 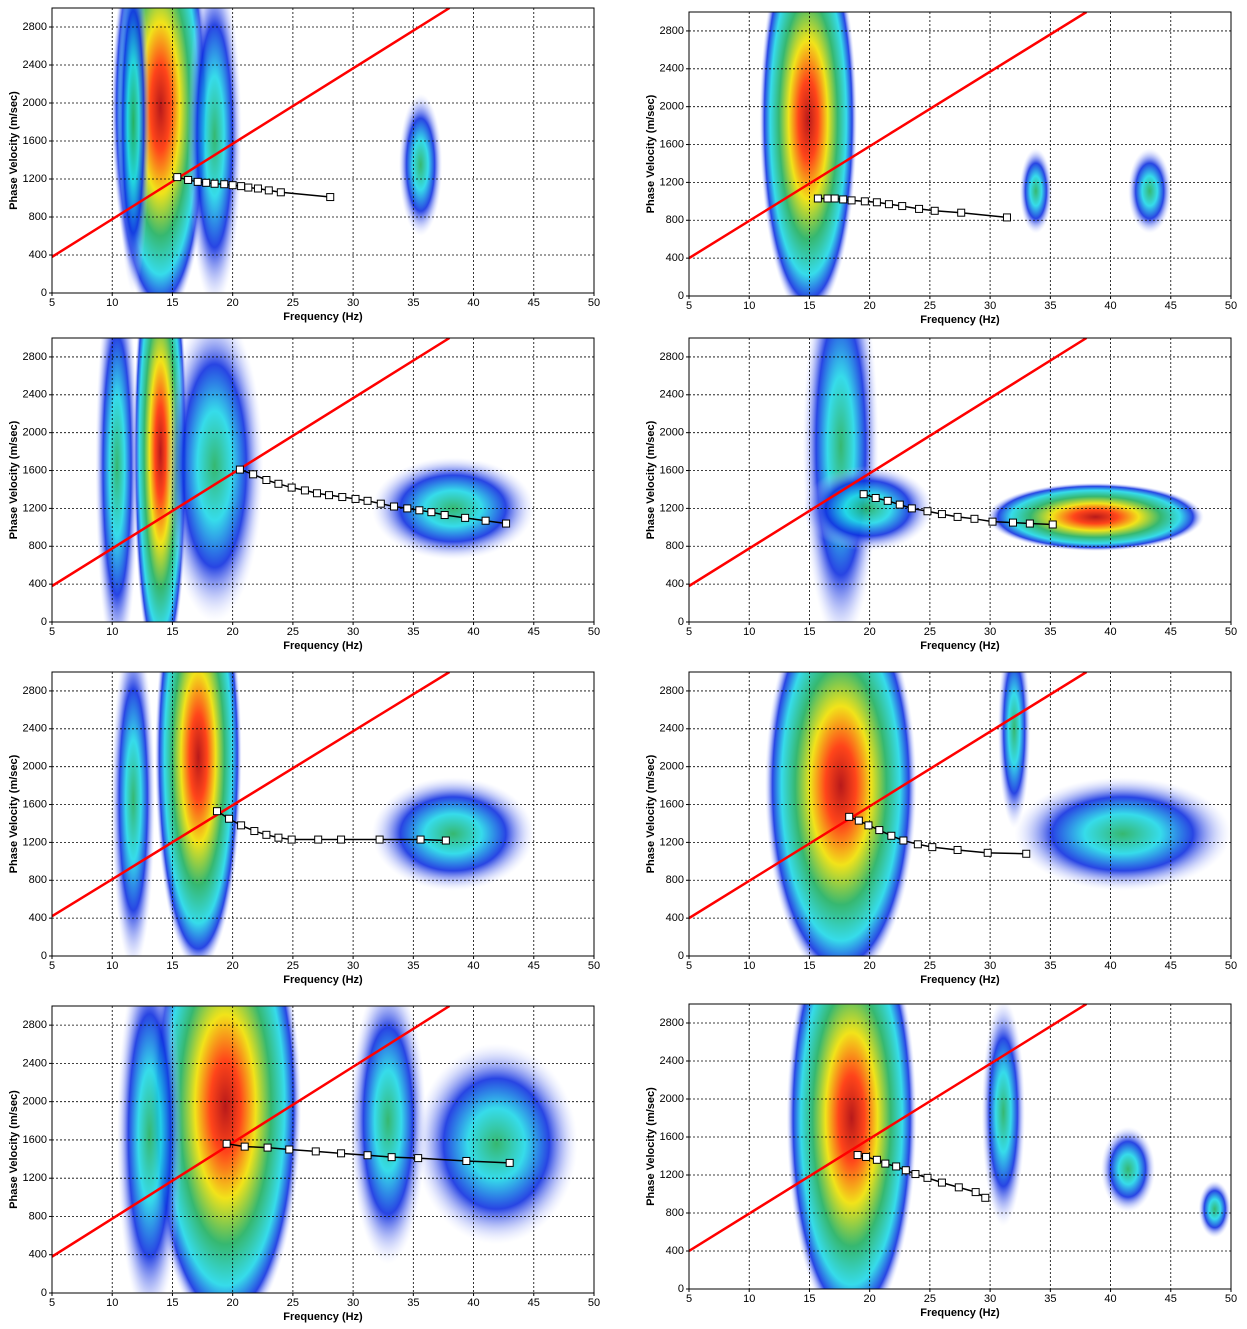 I want to click on plot-area, so click(x=323, y=150).